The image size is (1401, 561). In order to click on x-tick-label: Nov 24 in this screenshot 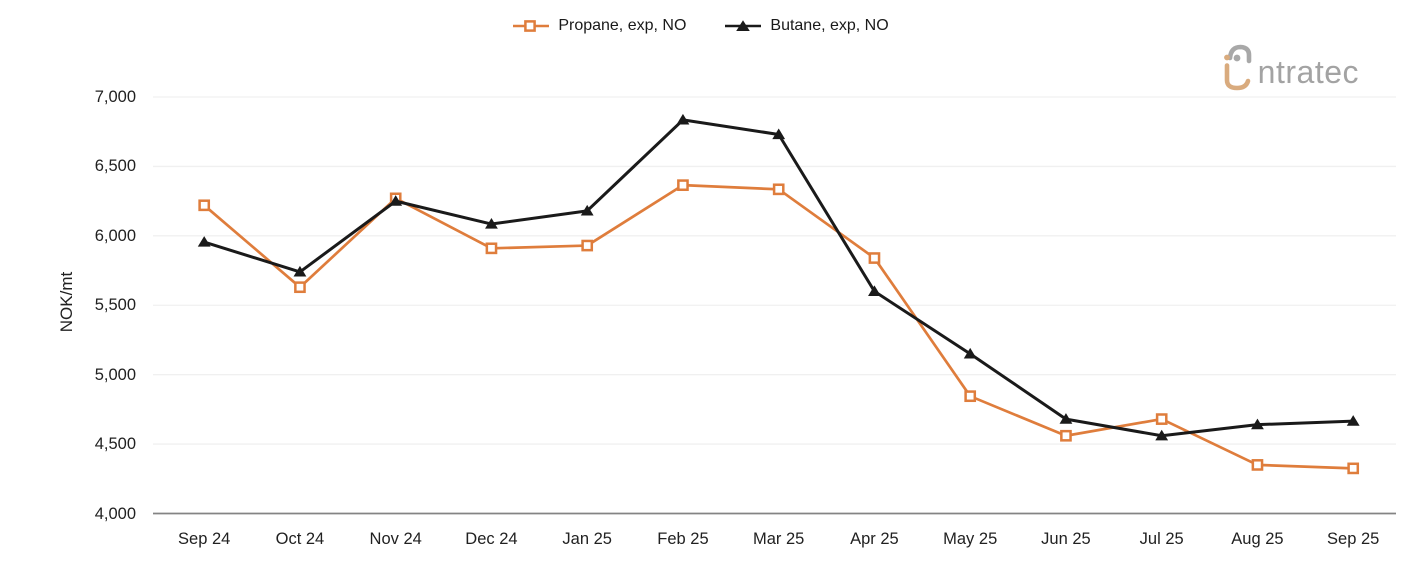, I will do `click(395, 539)`.